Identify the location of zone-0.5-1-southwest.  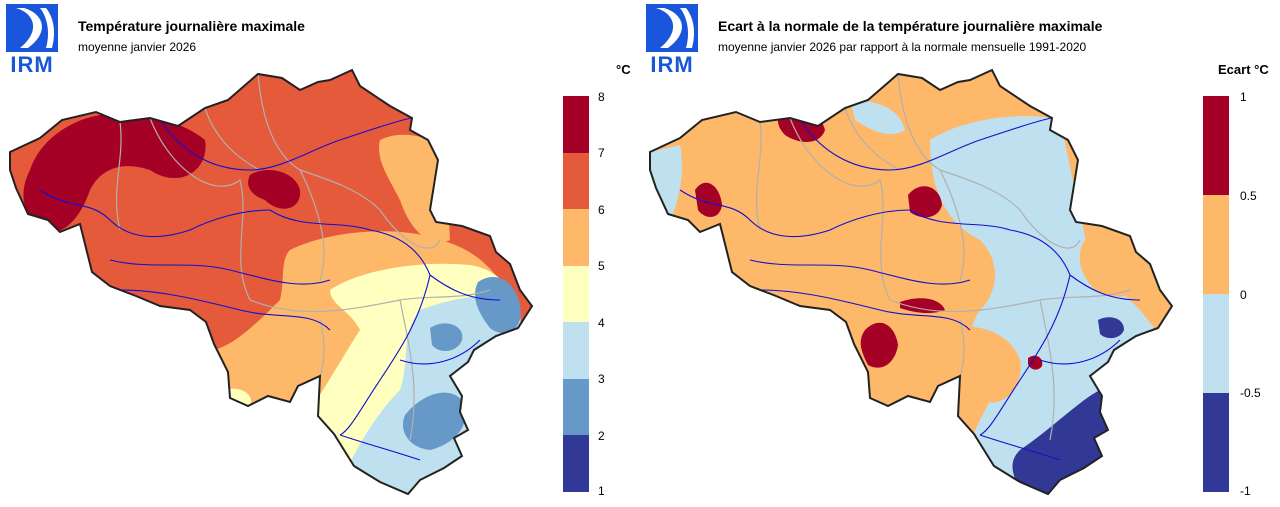
(879, 345).